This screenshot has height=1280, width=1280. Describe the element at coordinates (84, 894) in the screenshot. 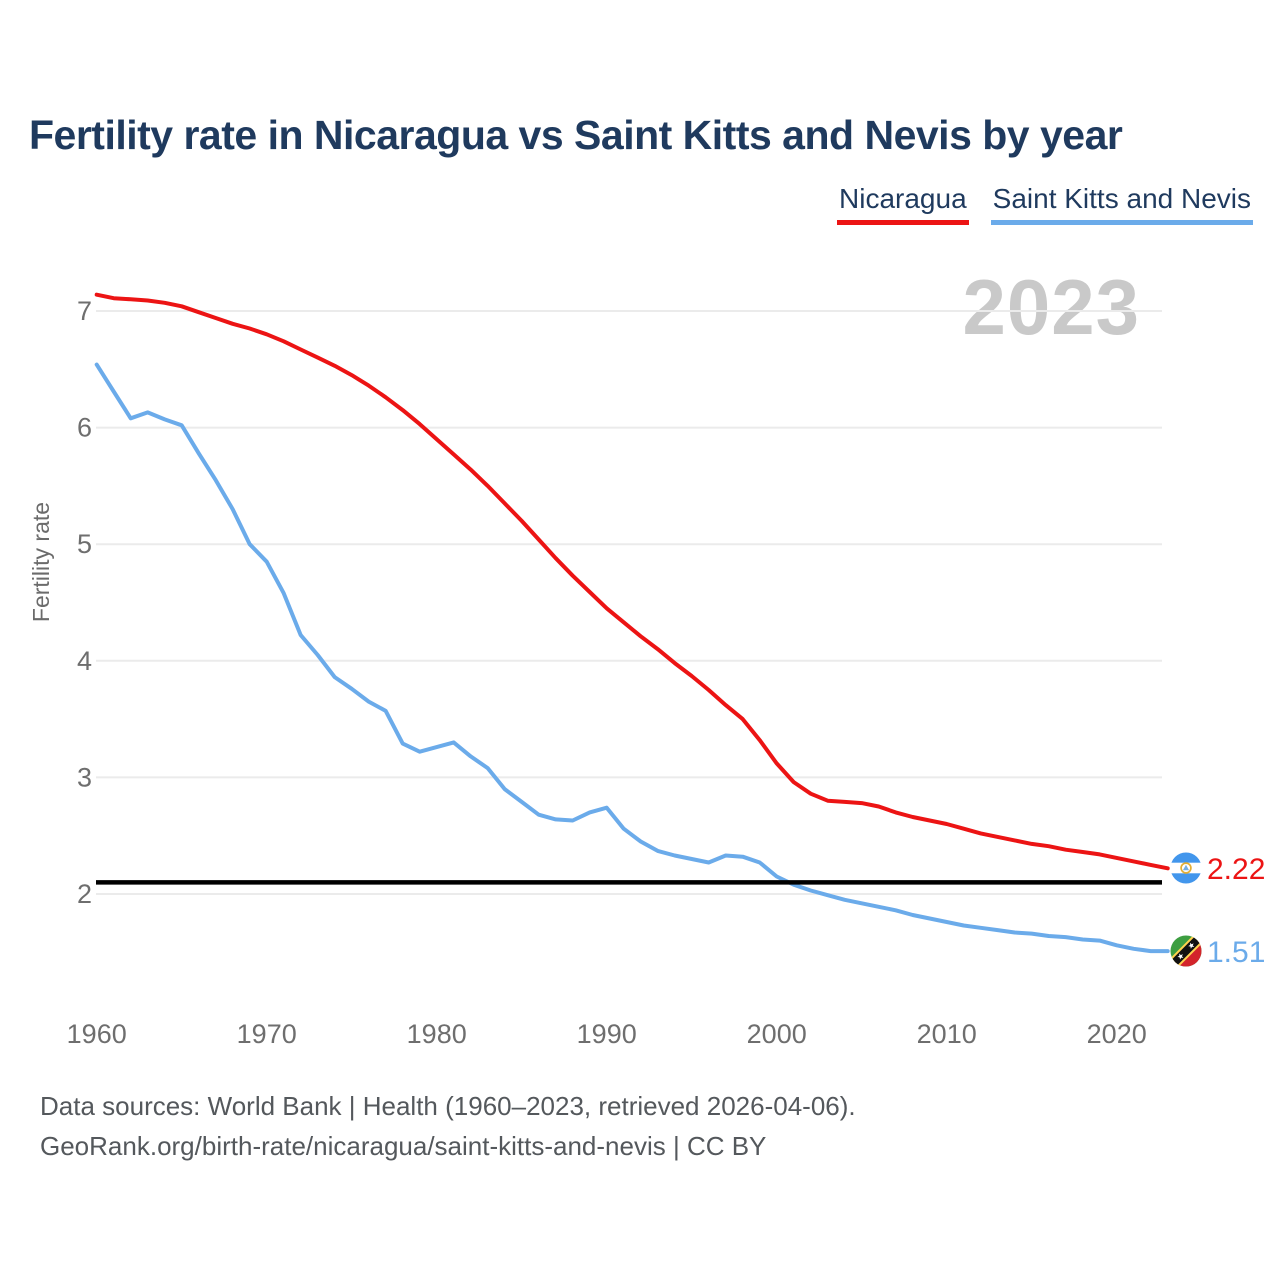

I see `y-tick-2: 2` at that location.